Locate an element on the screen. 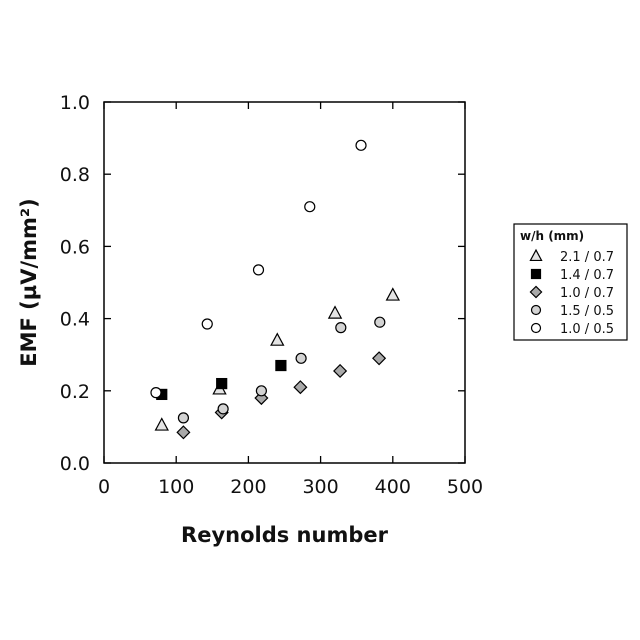 Image resolution: width=640 pixels, height=640 pixels. y-axis-title: EMF (µV/mm²) is located at coordinates (29, 282).